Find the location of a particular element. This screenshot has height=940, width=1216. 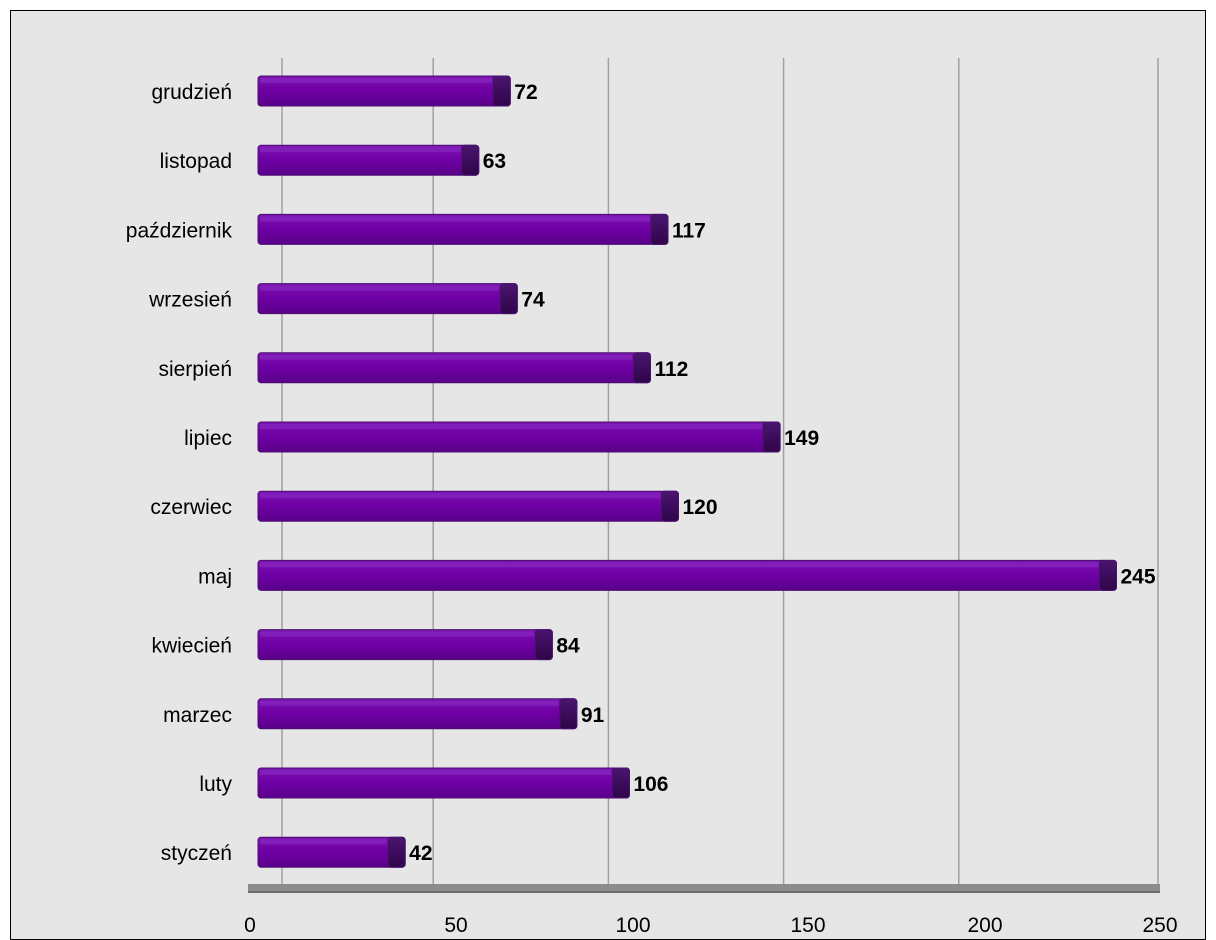

bar-highlight-czerwiec is located at coordinates (460, 496).